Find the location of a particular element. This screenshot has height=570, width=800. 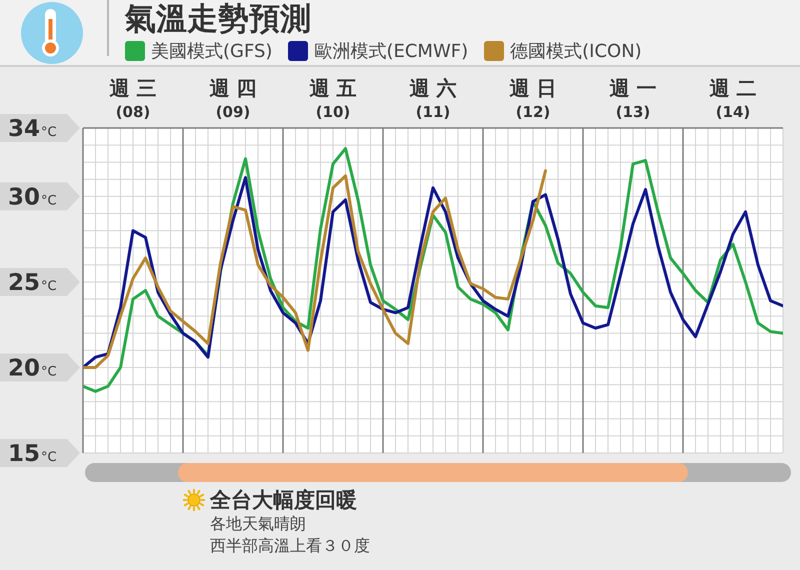

y-tick-label: 15°C is located at coordinates (32, 454).